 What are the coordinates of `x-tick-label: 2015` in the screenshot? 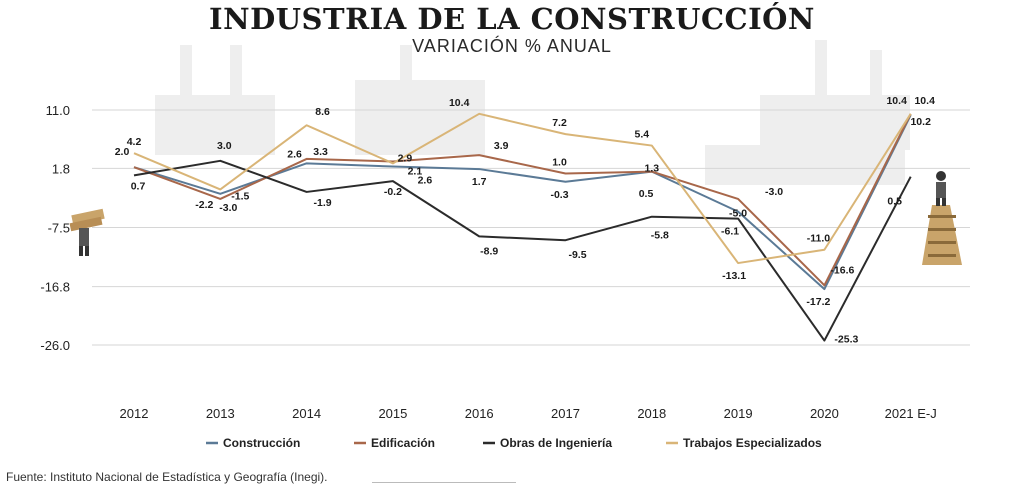 It's located at (392, 413).